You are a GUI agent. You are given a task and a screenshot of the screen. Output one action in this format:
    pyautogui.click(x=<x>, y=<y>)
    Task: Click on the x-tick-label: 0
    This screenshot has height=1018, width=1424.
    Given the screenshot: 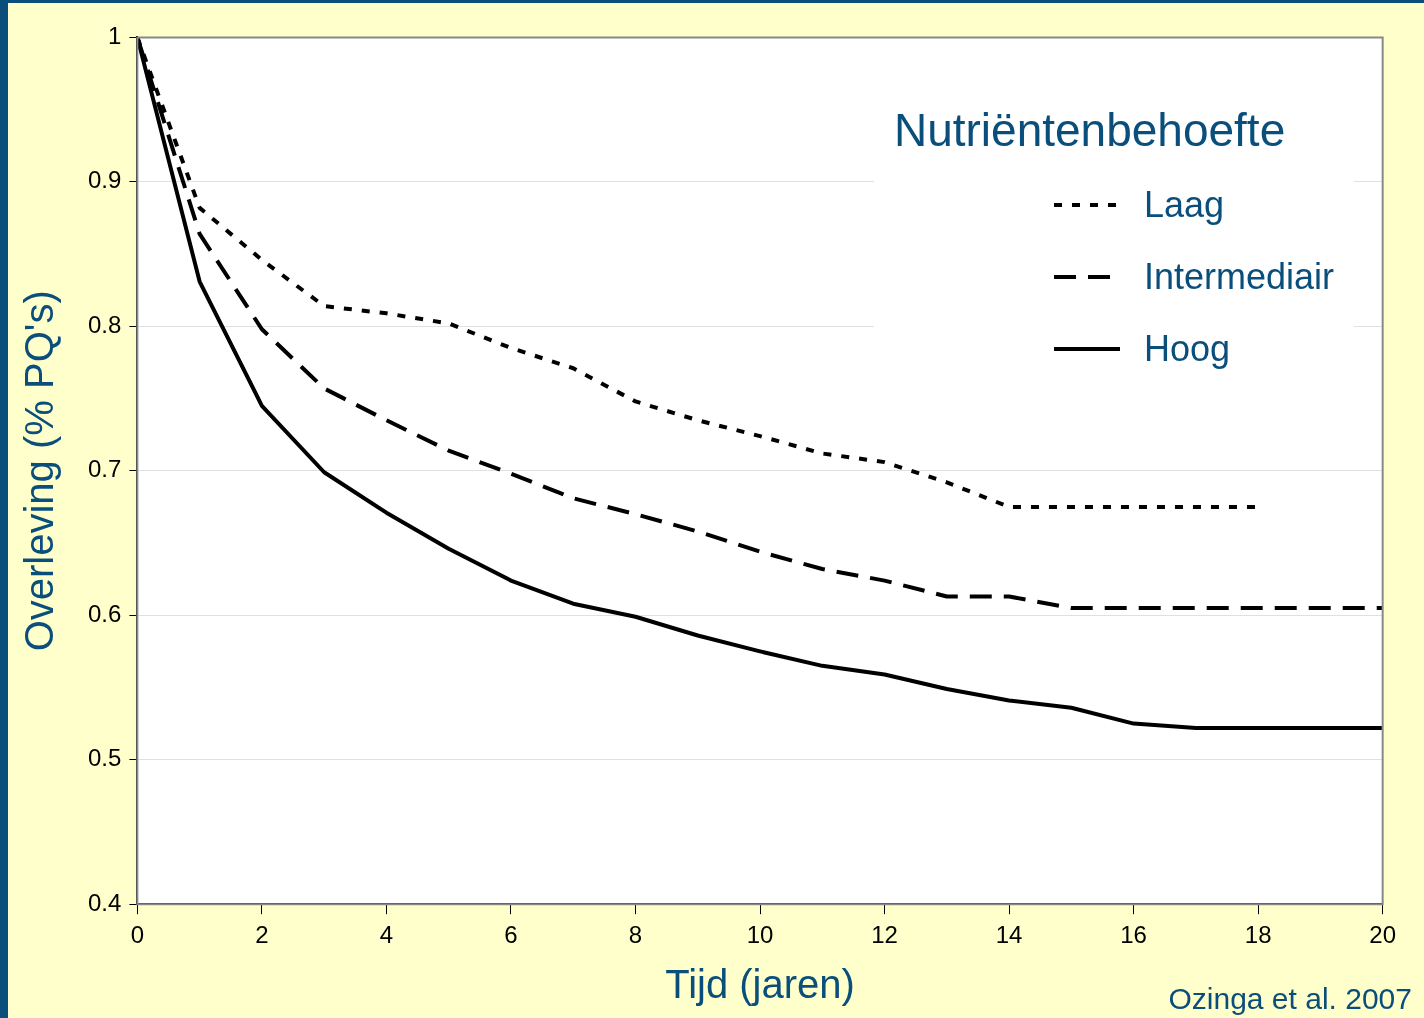 What is the action you would take?
    pyautogui.click(x=137, y=935)
    